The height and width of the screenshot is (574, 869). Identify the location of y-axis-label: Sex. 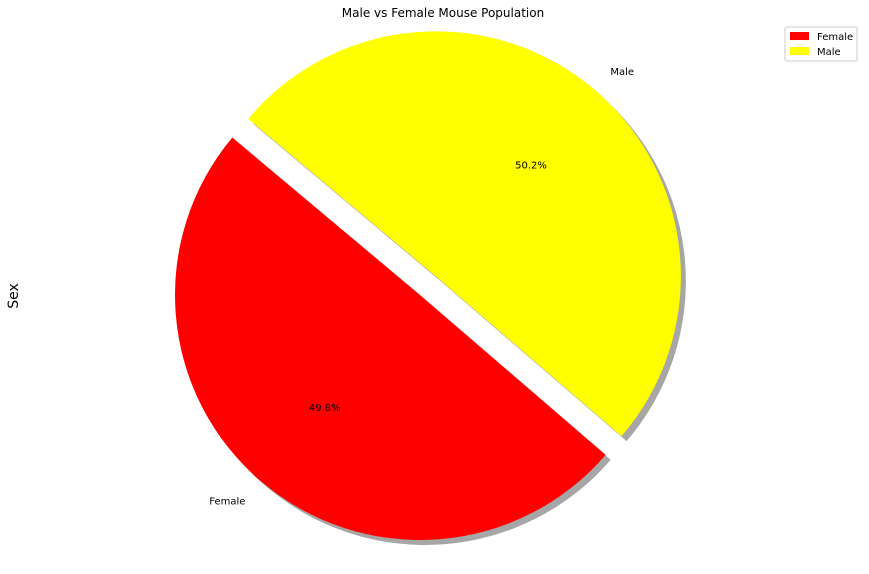
(14, 296).